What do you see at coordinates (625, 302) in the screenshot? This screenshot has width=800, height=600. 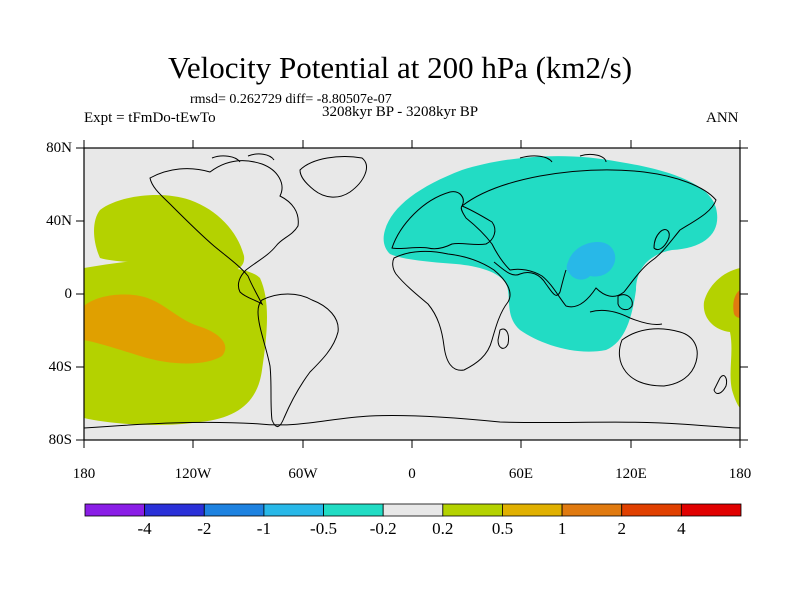 I see `coastline-borneo` at bounding box center [625, 302].